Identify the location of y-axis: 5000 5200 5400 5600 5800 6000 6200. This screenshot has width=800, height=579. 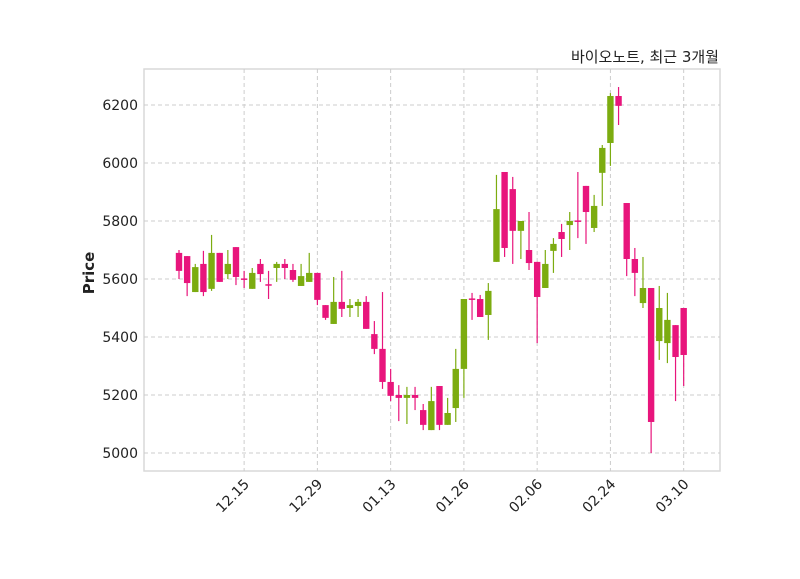
(120, 280).